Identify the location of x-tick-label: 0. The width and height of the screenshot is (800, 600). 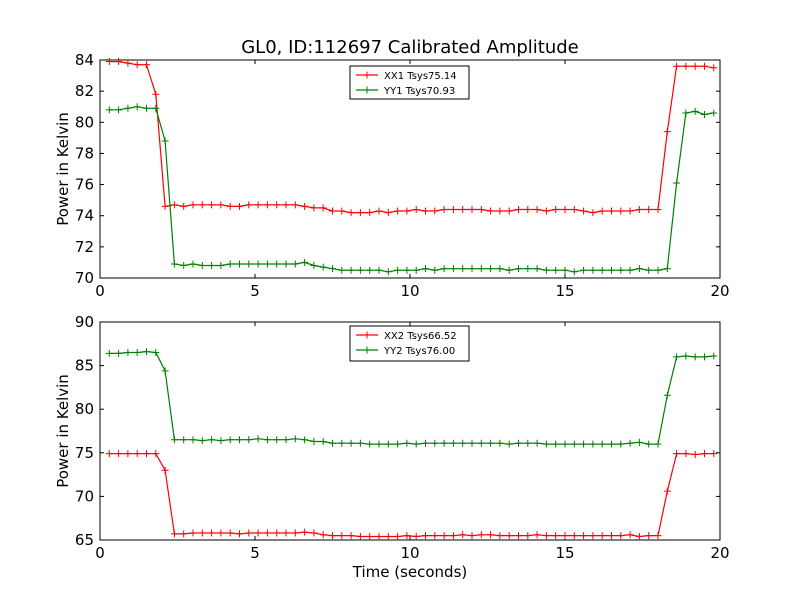
(100, 553).